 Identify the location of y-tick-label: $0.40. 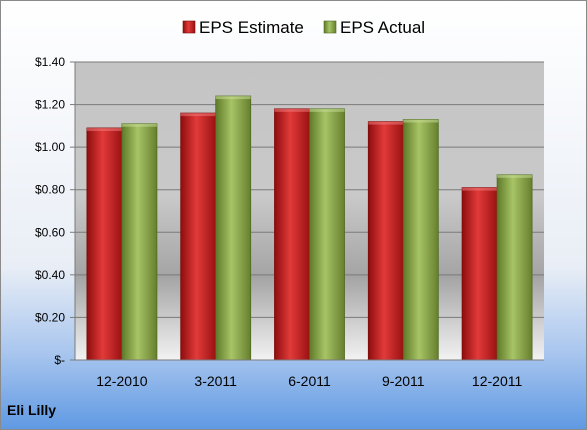
(50, 275).